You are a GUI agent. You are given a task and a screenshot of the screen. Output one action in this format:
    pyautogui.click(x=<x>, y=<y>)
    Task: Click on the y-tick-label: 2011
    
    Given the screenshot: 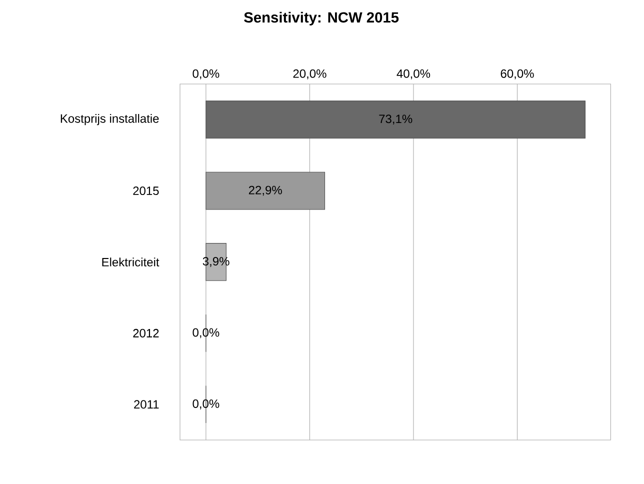 What is the action you would take?
    pyautogui.click(x=146, y=404)
    